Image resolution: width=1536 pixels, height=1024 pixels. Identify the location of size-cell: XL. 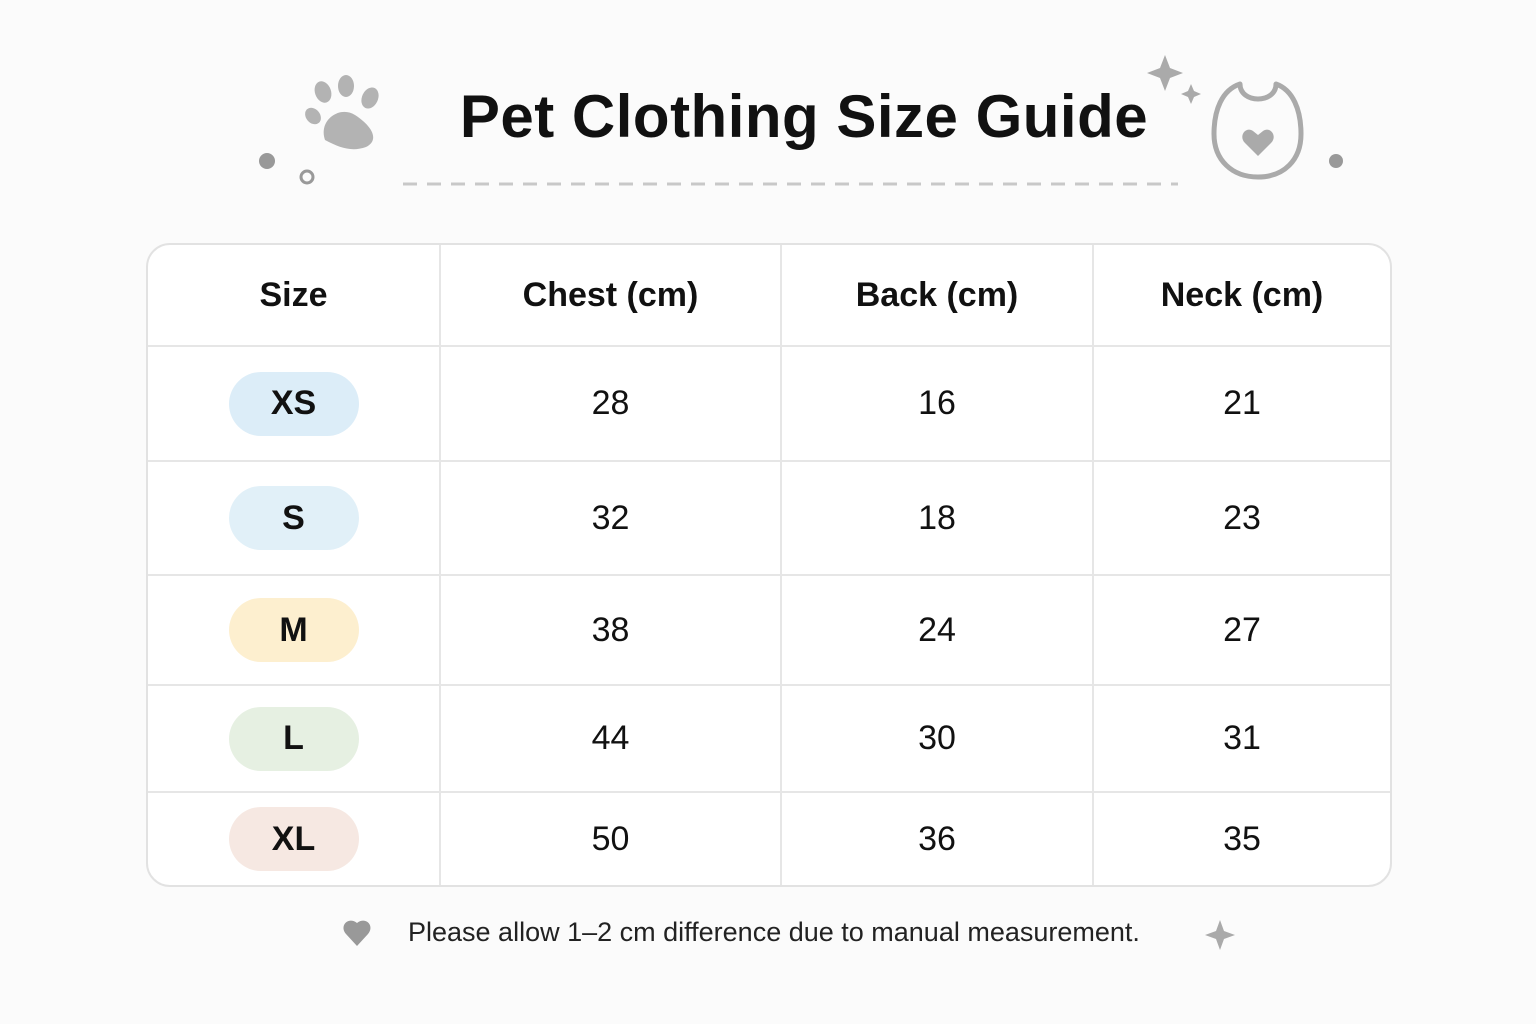
(293, 839).